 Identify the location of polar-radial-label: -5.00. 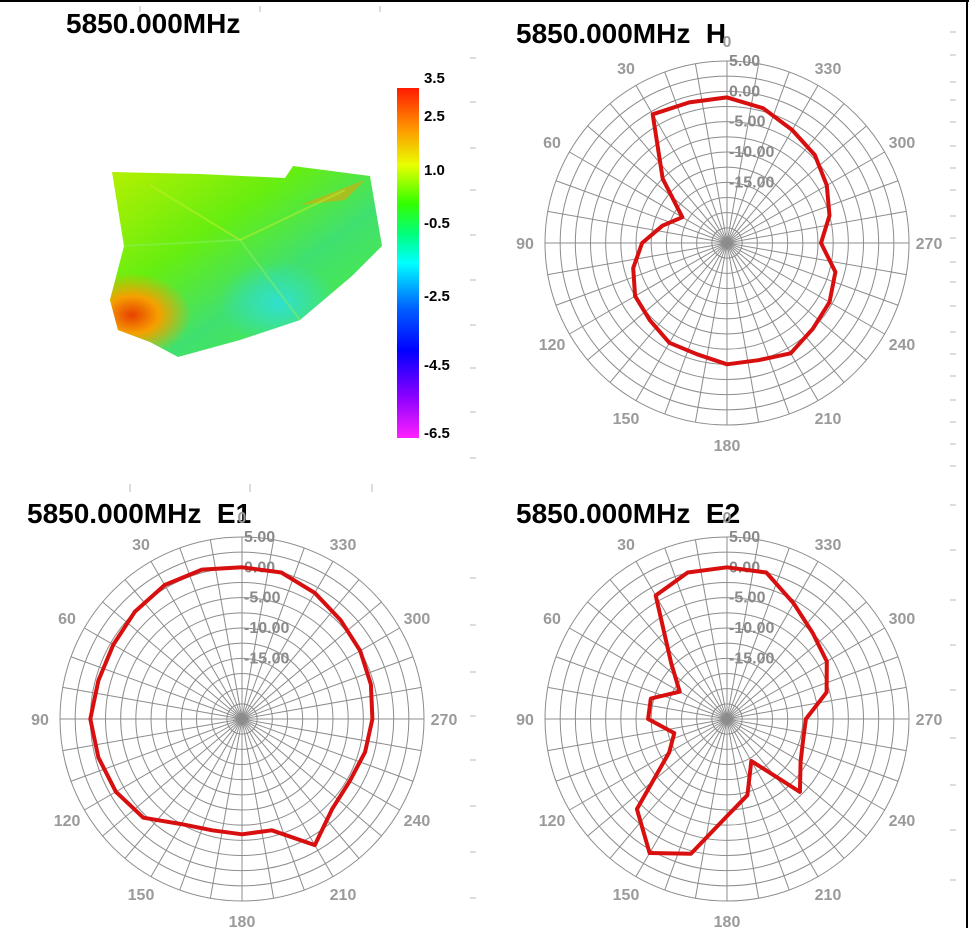
(747, 122).